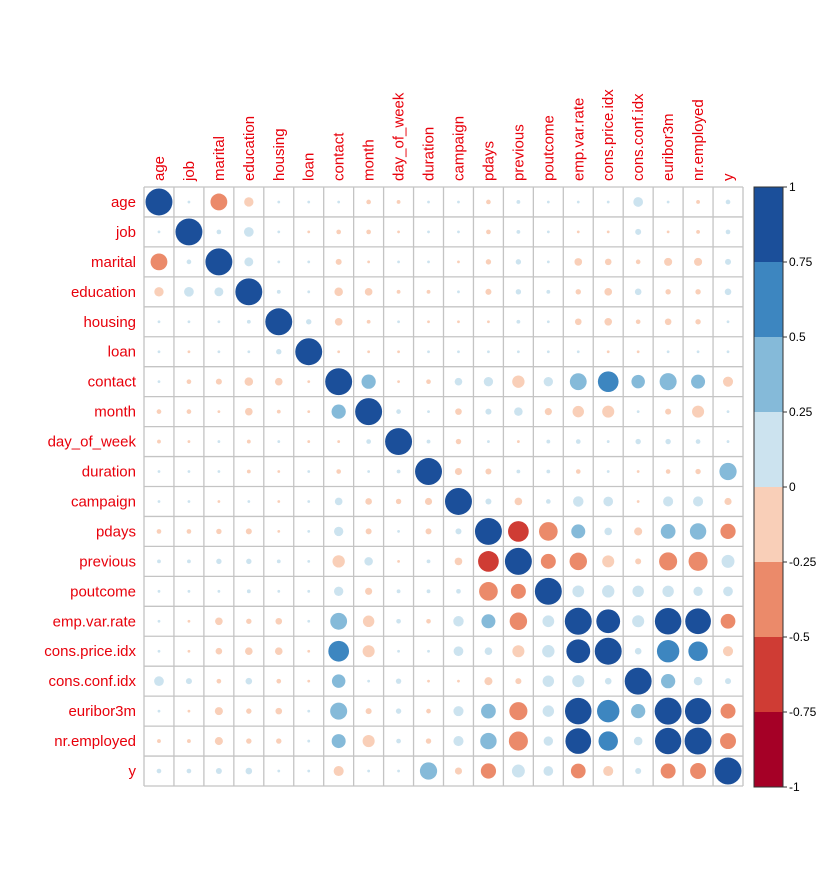 This screenshot has width=834, height=881. I want to click on corr-circle-day-of-week-age, so click(159, 441).